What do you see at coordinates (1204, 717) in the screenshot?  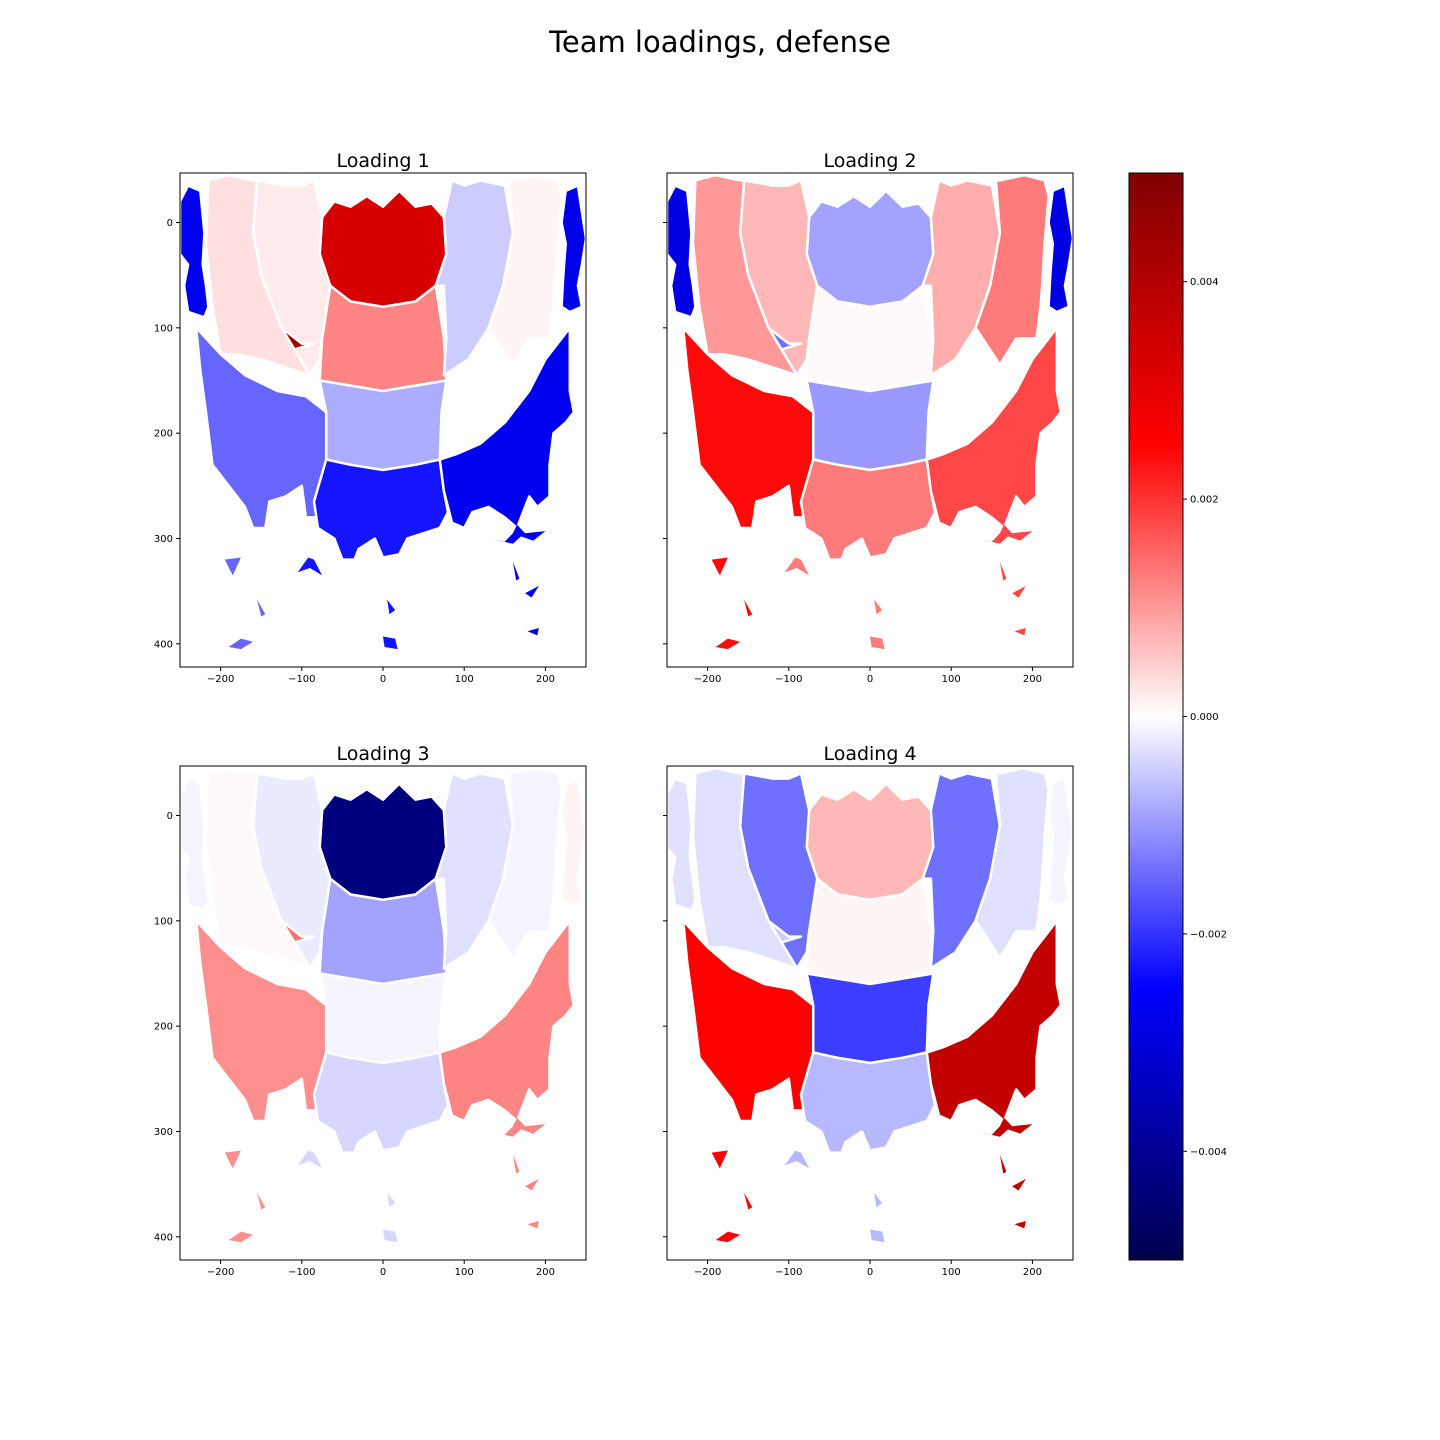 I see `colorbar-tick-label: 0.000` at bounding box center [1204, 717].